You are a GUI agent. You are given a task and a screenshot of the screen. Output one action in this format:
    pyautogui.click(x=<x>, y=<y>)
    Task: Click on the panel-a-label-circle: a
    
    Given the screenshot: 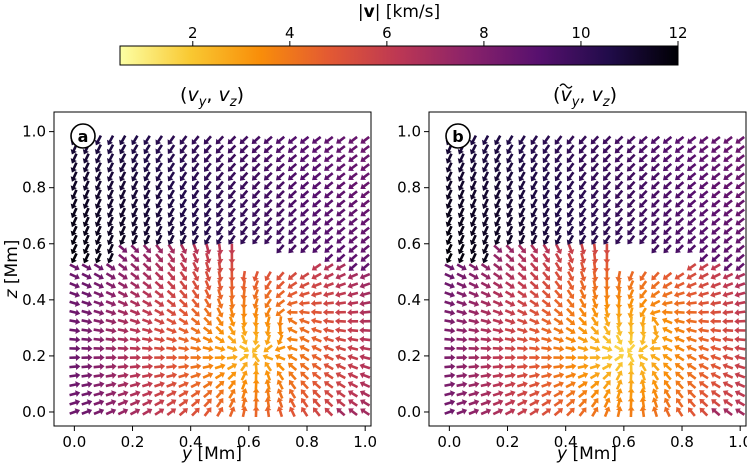 What is the action you would take?
    pyautogui.click(x=83, y=136)
    